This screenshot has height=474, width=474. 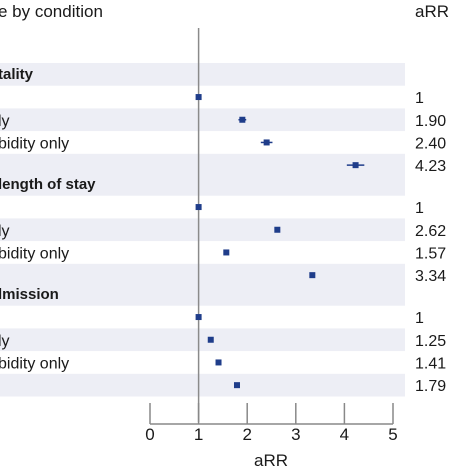 What do you see at coordinates (432, 11) in the screenshot?
I see `header-right: aRR` at bounding box center [432, 11].